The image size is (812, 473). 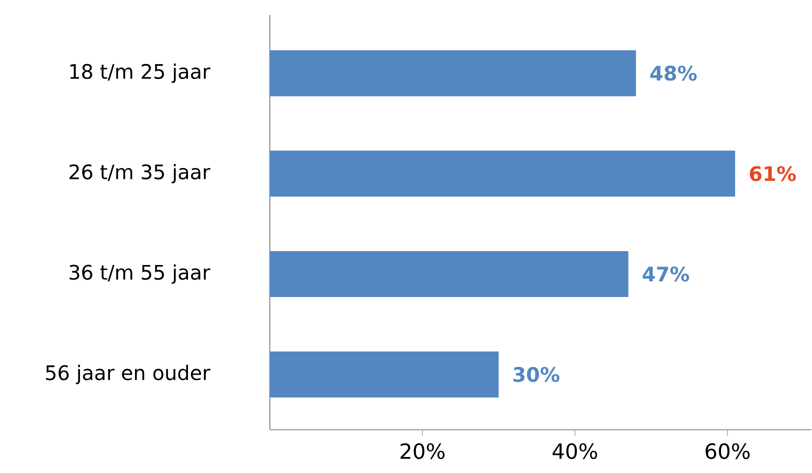 I want to click on y-tick-label: 18 t/m 25 jaar, so click(x=140, y=74).